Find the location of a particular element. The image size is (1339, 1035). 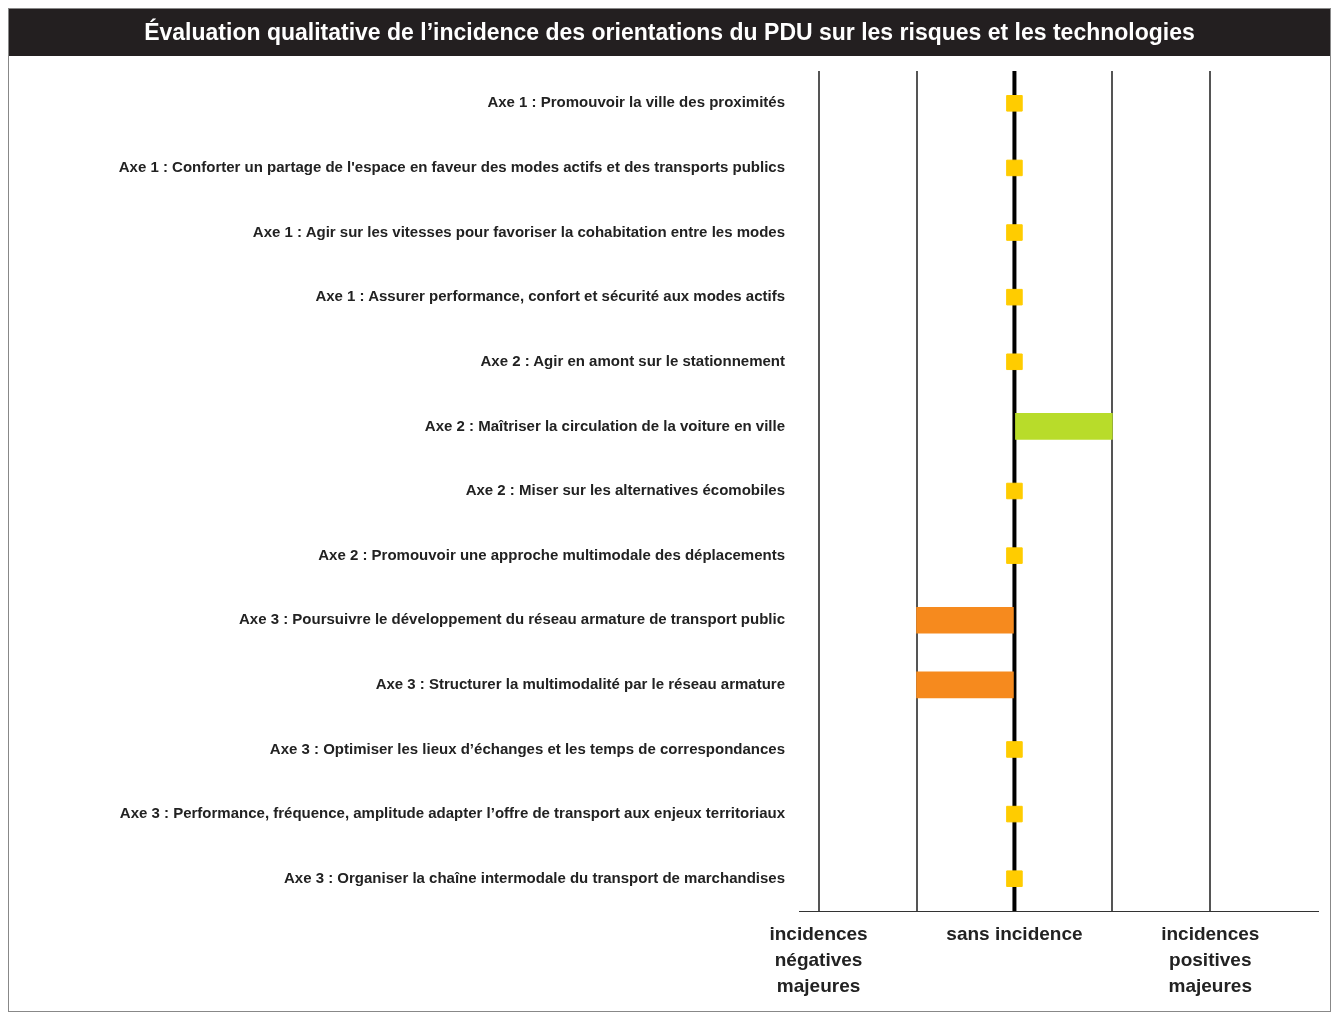

y-tick-label: Axe 3 : Structurer la multimodalité par le réseau armature is located at coordinates (580, 683).